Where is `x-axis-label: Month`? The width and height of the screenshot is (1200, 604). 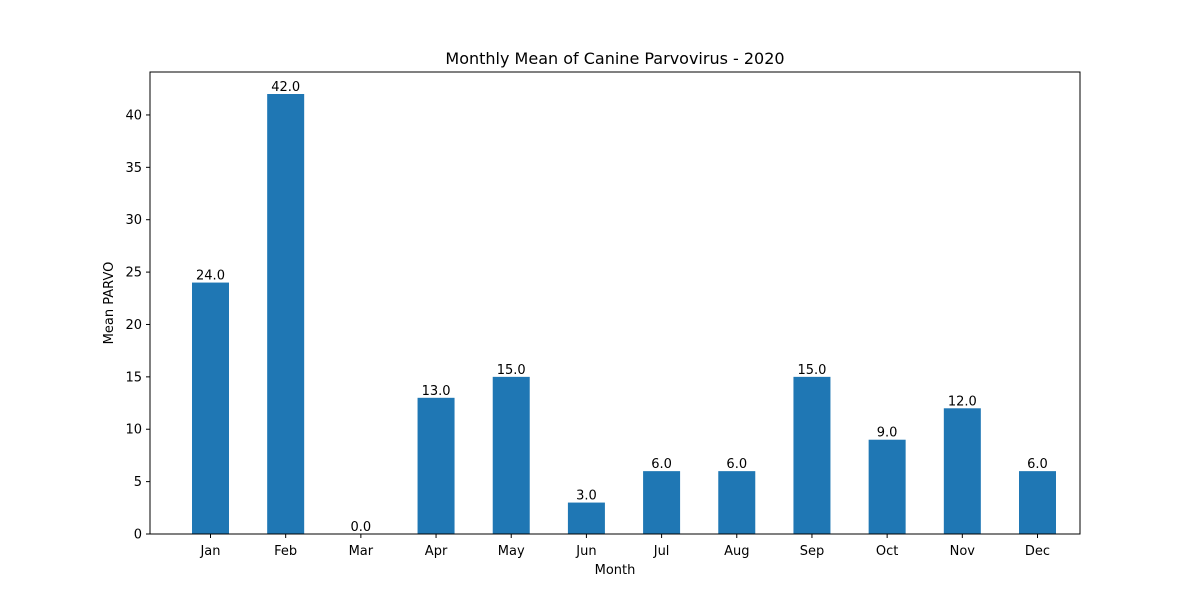 x-axis-label: Month is located at coordinates (615, 570).